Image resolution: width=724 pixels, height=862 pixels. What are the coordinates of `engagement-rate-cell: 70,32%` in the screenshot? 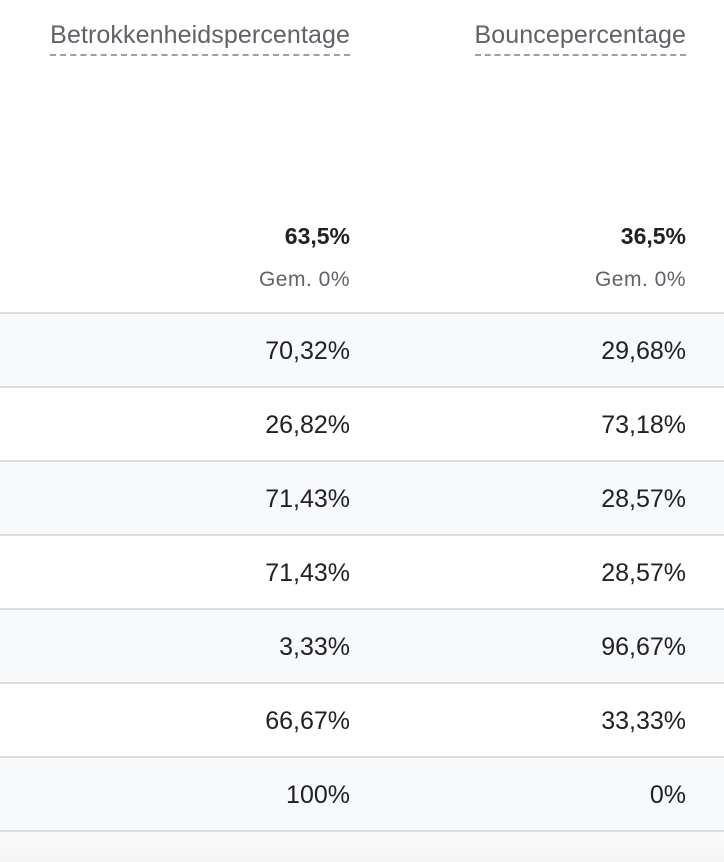 It's located at (307, 351).